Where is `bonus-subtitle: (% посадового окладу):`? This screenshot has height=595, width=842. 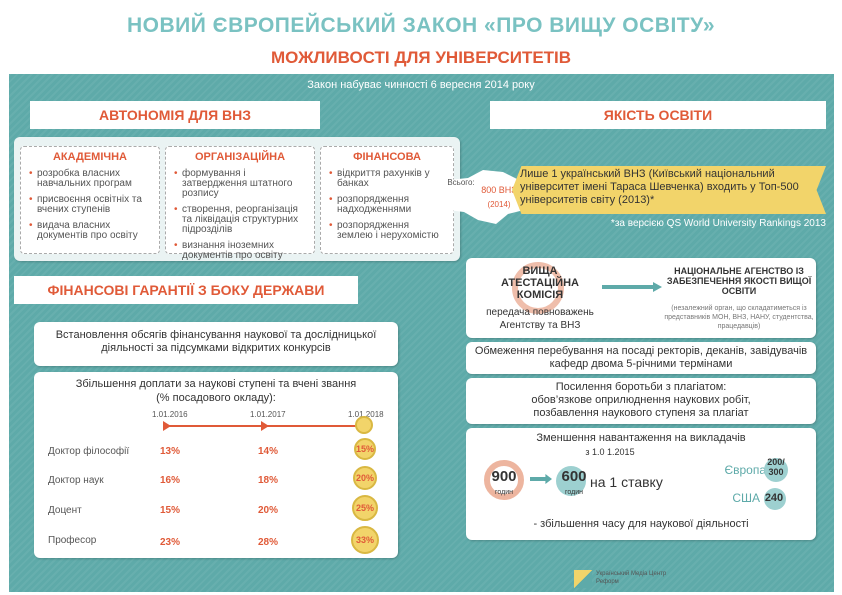 bonus-subtitle: (% посадового окладу): is located at coordinates (216, 398).